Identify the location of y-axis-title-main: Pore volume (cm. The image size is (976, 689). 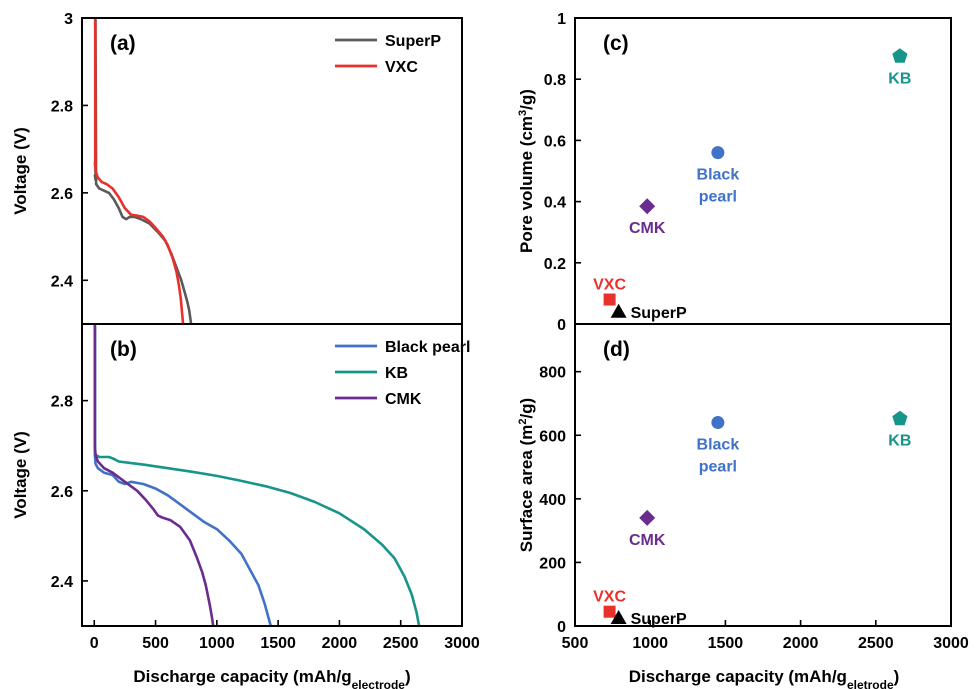
(526, 184).